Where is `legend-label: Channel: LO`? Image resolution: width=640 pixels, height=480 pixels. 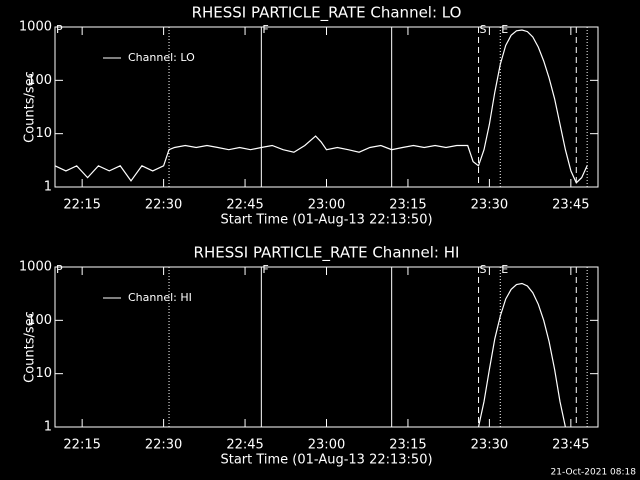 legend-label: Channel: LO is located at coordinates (161, 57).